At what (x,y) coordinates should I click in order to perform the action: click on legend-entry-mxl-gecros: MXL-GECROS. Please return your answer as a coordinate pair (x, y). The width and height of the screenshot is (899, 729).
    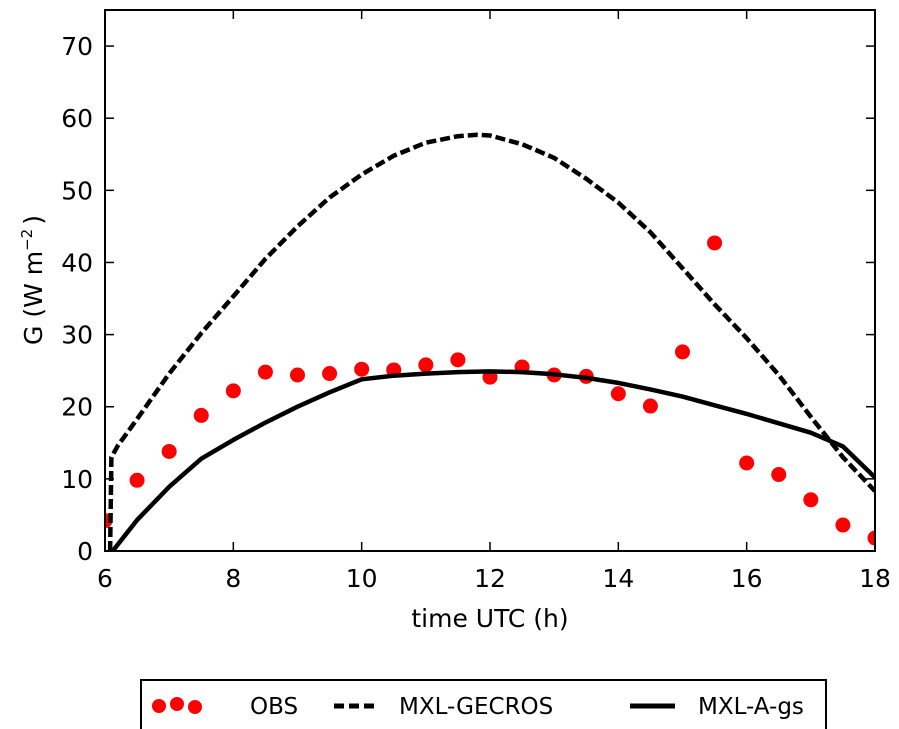
    Looking at the image, I should click on (443, 707).